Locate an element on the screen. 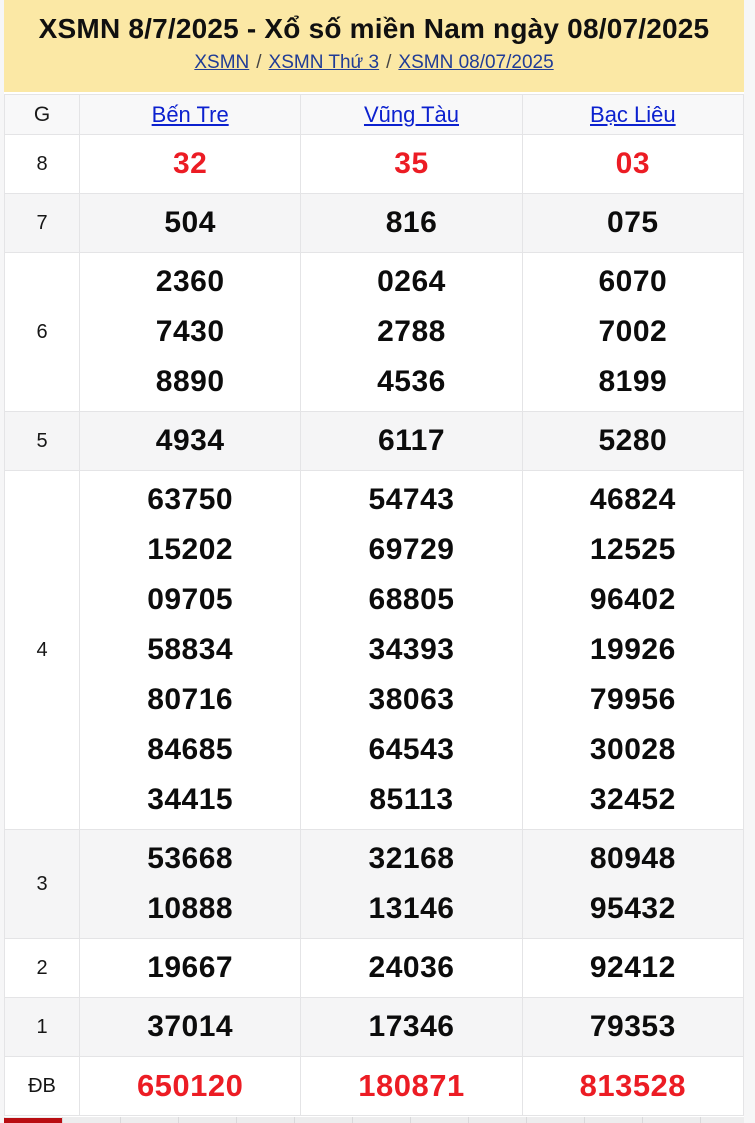  table-header-row: G Bến Tre Vũng Tàu Bạc Liêu is located at coordinates (374, 114).